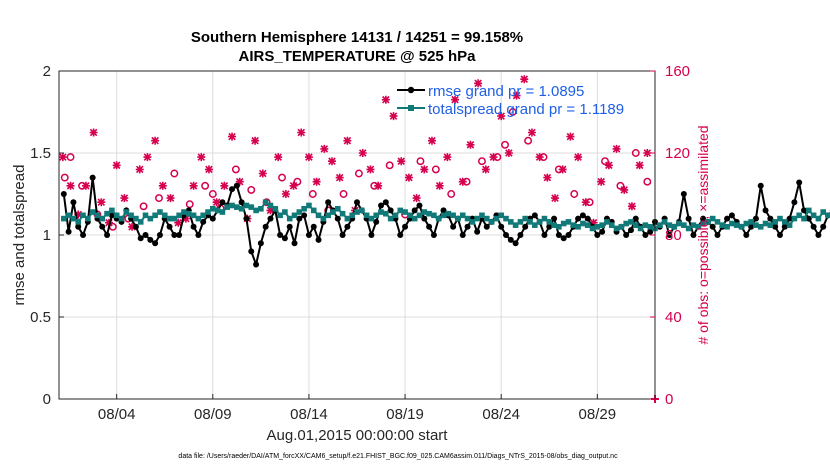 This screenshot has width=830, height=470. Describe the element at coordinates (357, 408) in the screenshot. I see `x-axis: 08/04 08/09 08/14 08/19 08/24 08/29` at that location.